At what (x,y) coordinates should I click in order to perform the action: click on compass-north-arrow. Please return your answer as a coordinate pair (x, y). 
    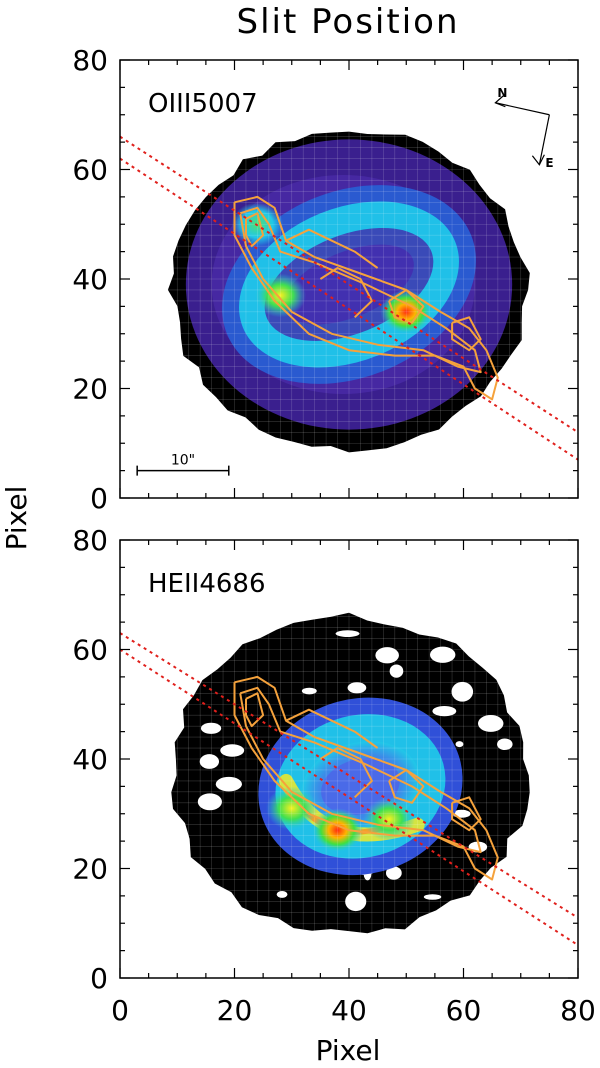
    Looking at the image, I should click on (522, 109).